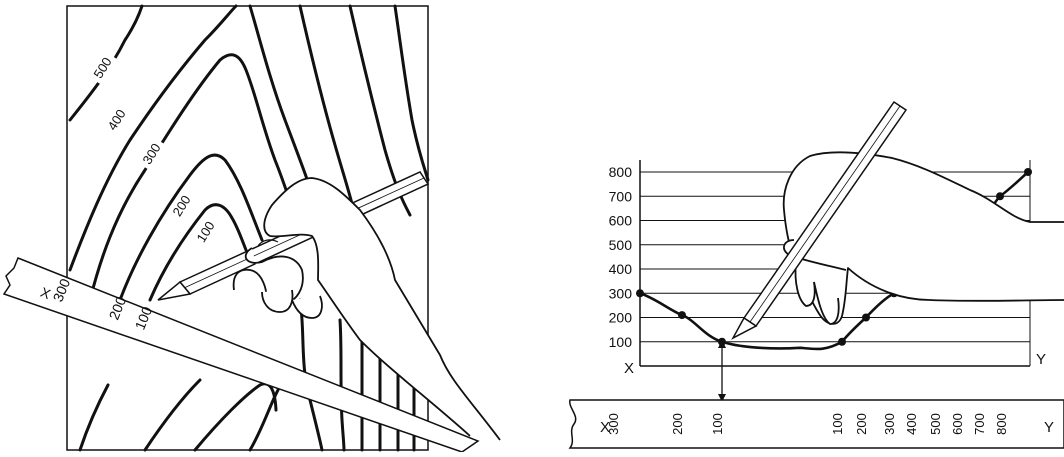  Describe the element at coordinates (629, 368) in the screenshot. I see `x-start-letter: X` at that location.